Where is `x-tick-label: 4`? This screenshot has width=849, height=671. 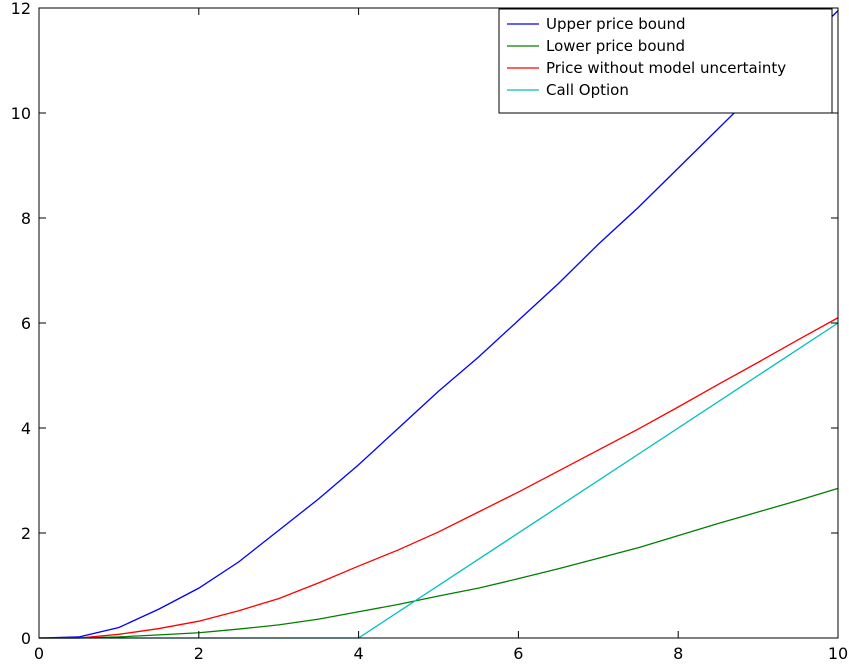 x-tick-label: 4 is located at coordinates (359, 653).